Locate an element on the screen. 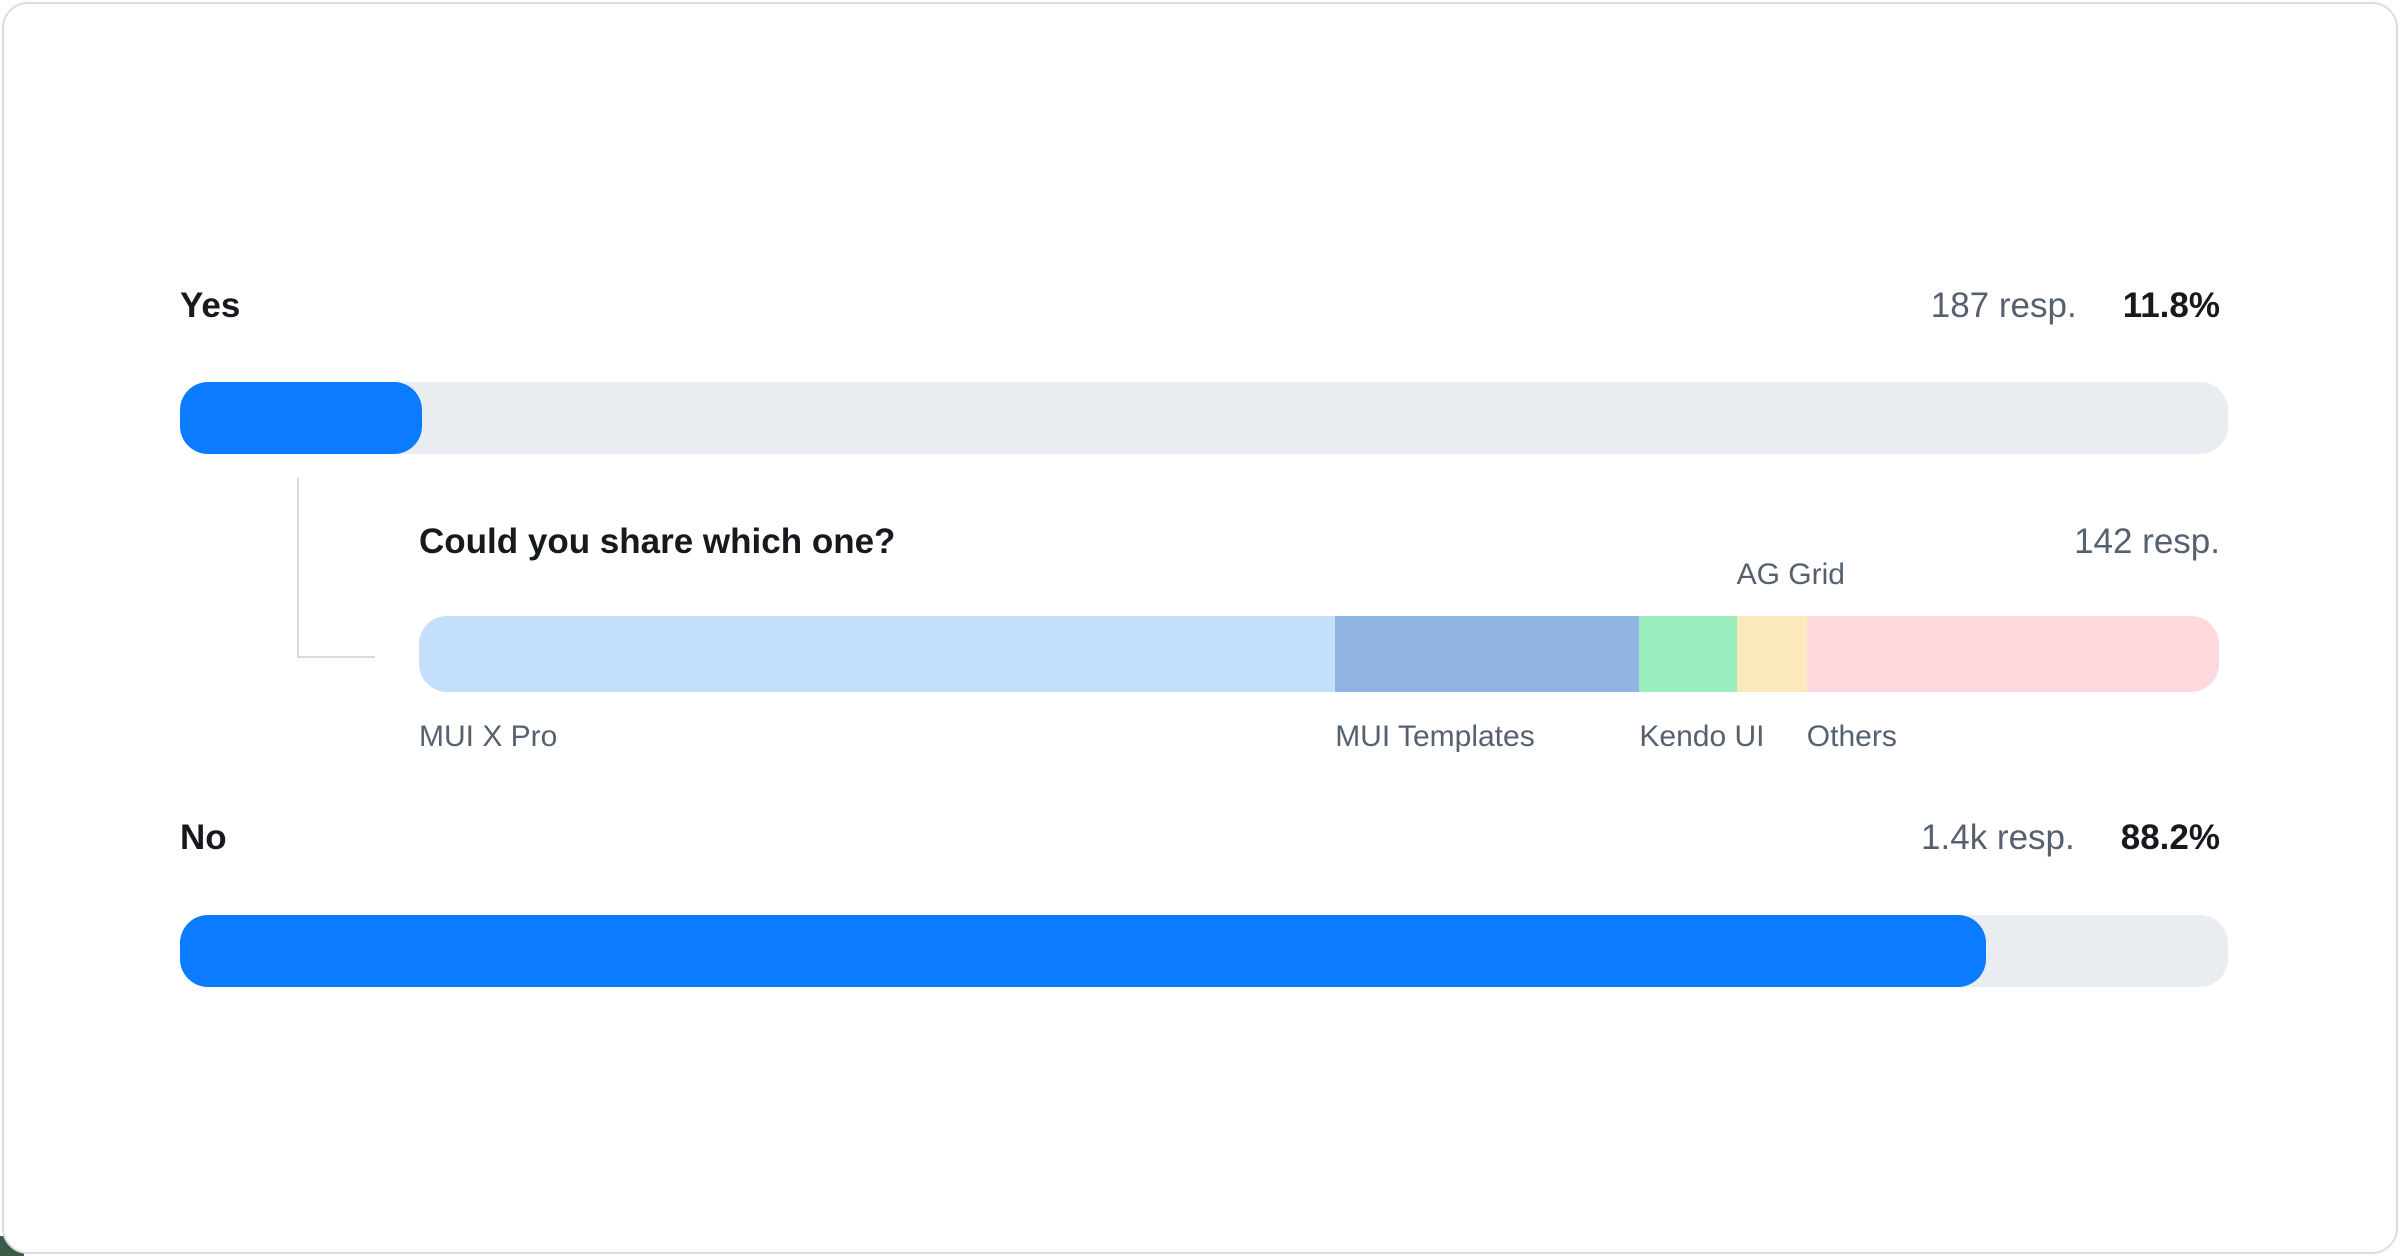 The height and width of the screenshot is (1256, 2400). stacked-segment-others is located at coordinates (2012, 654).